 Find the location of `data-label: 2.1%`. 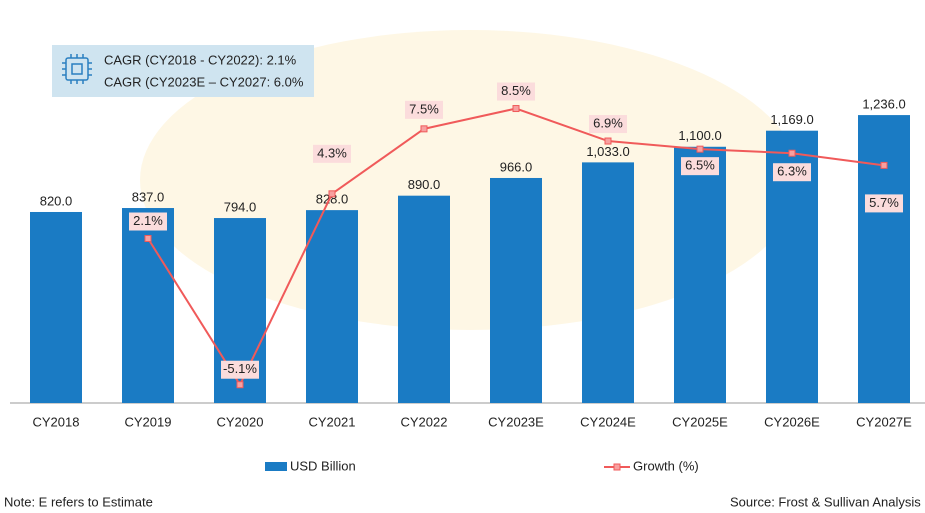

data-label: 2.1% is located at coordinates (148, 220).